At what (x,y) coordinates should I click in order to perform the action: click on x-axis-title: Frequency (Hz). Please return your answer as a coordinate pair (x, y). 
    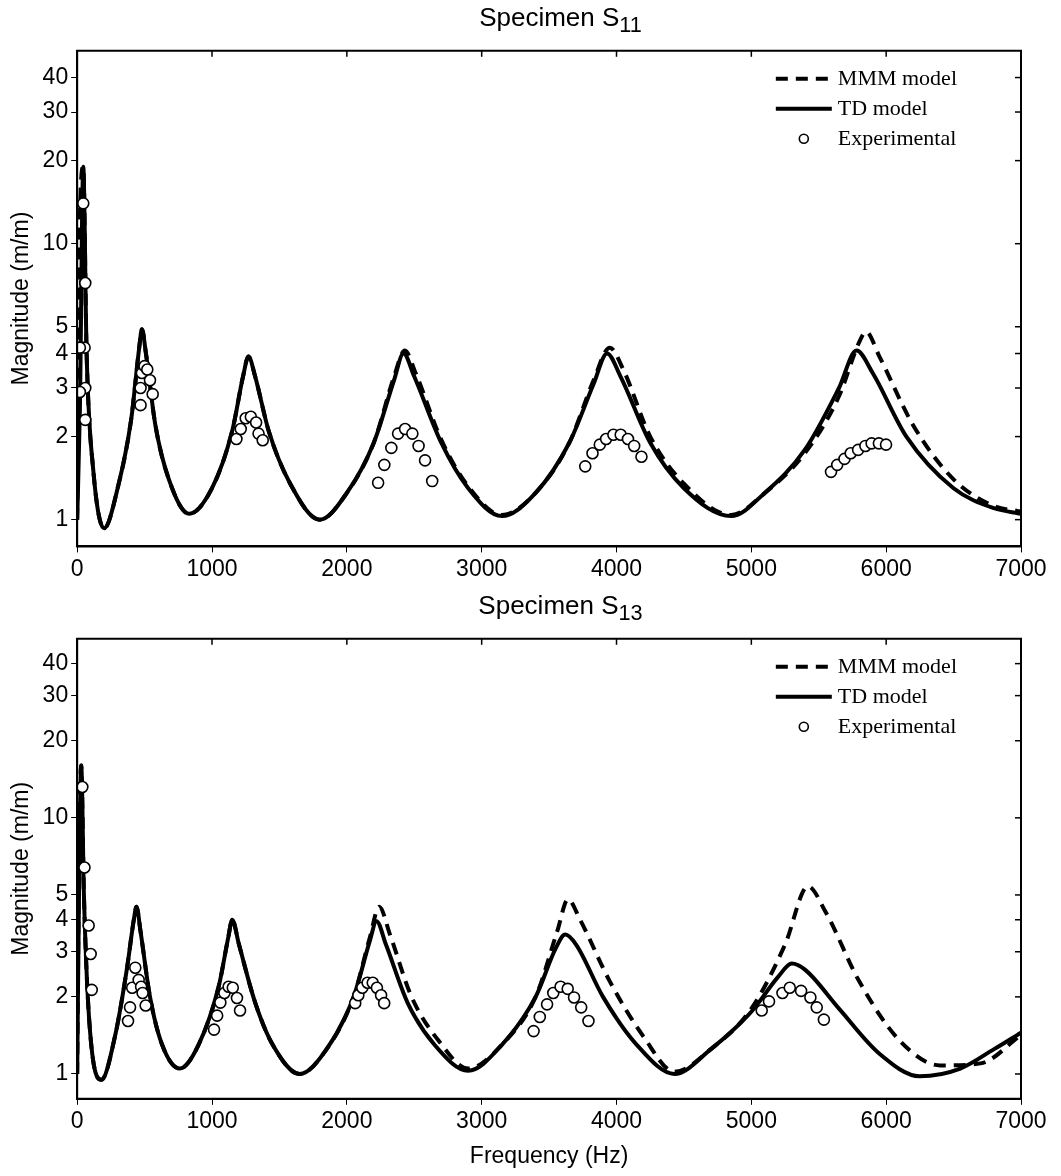
    Looking at the image, I should click on (549, 1154).